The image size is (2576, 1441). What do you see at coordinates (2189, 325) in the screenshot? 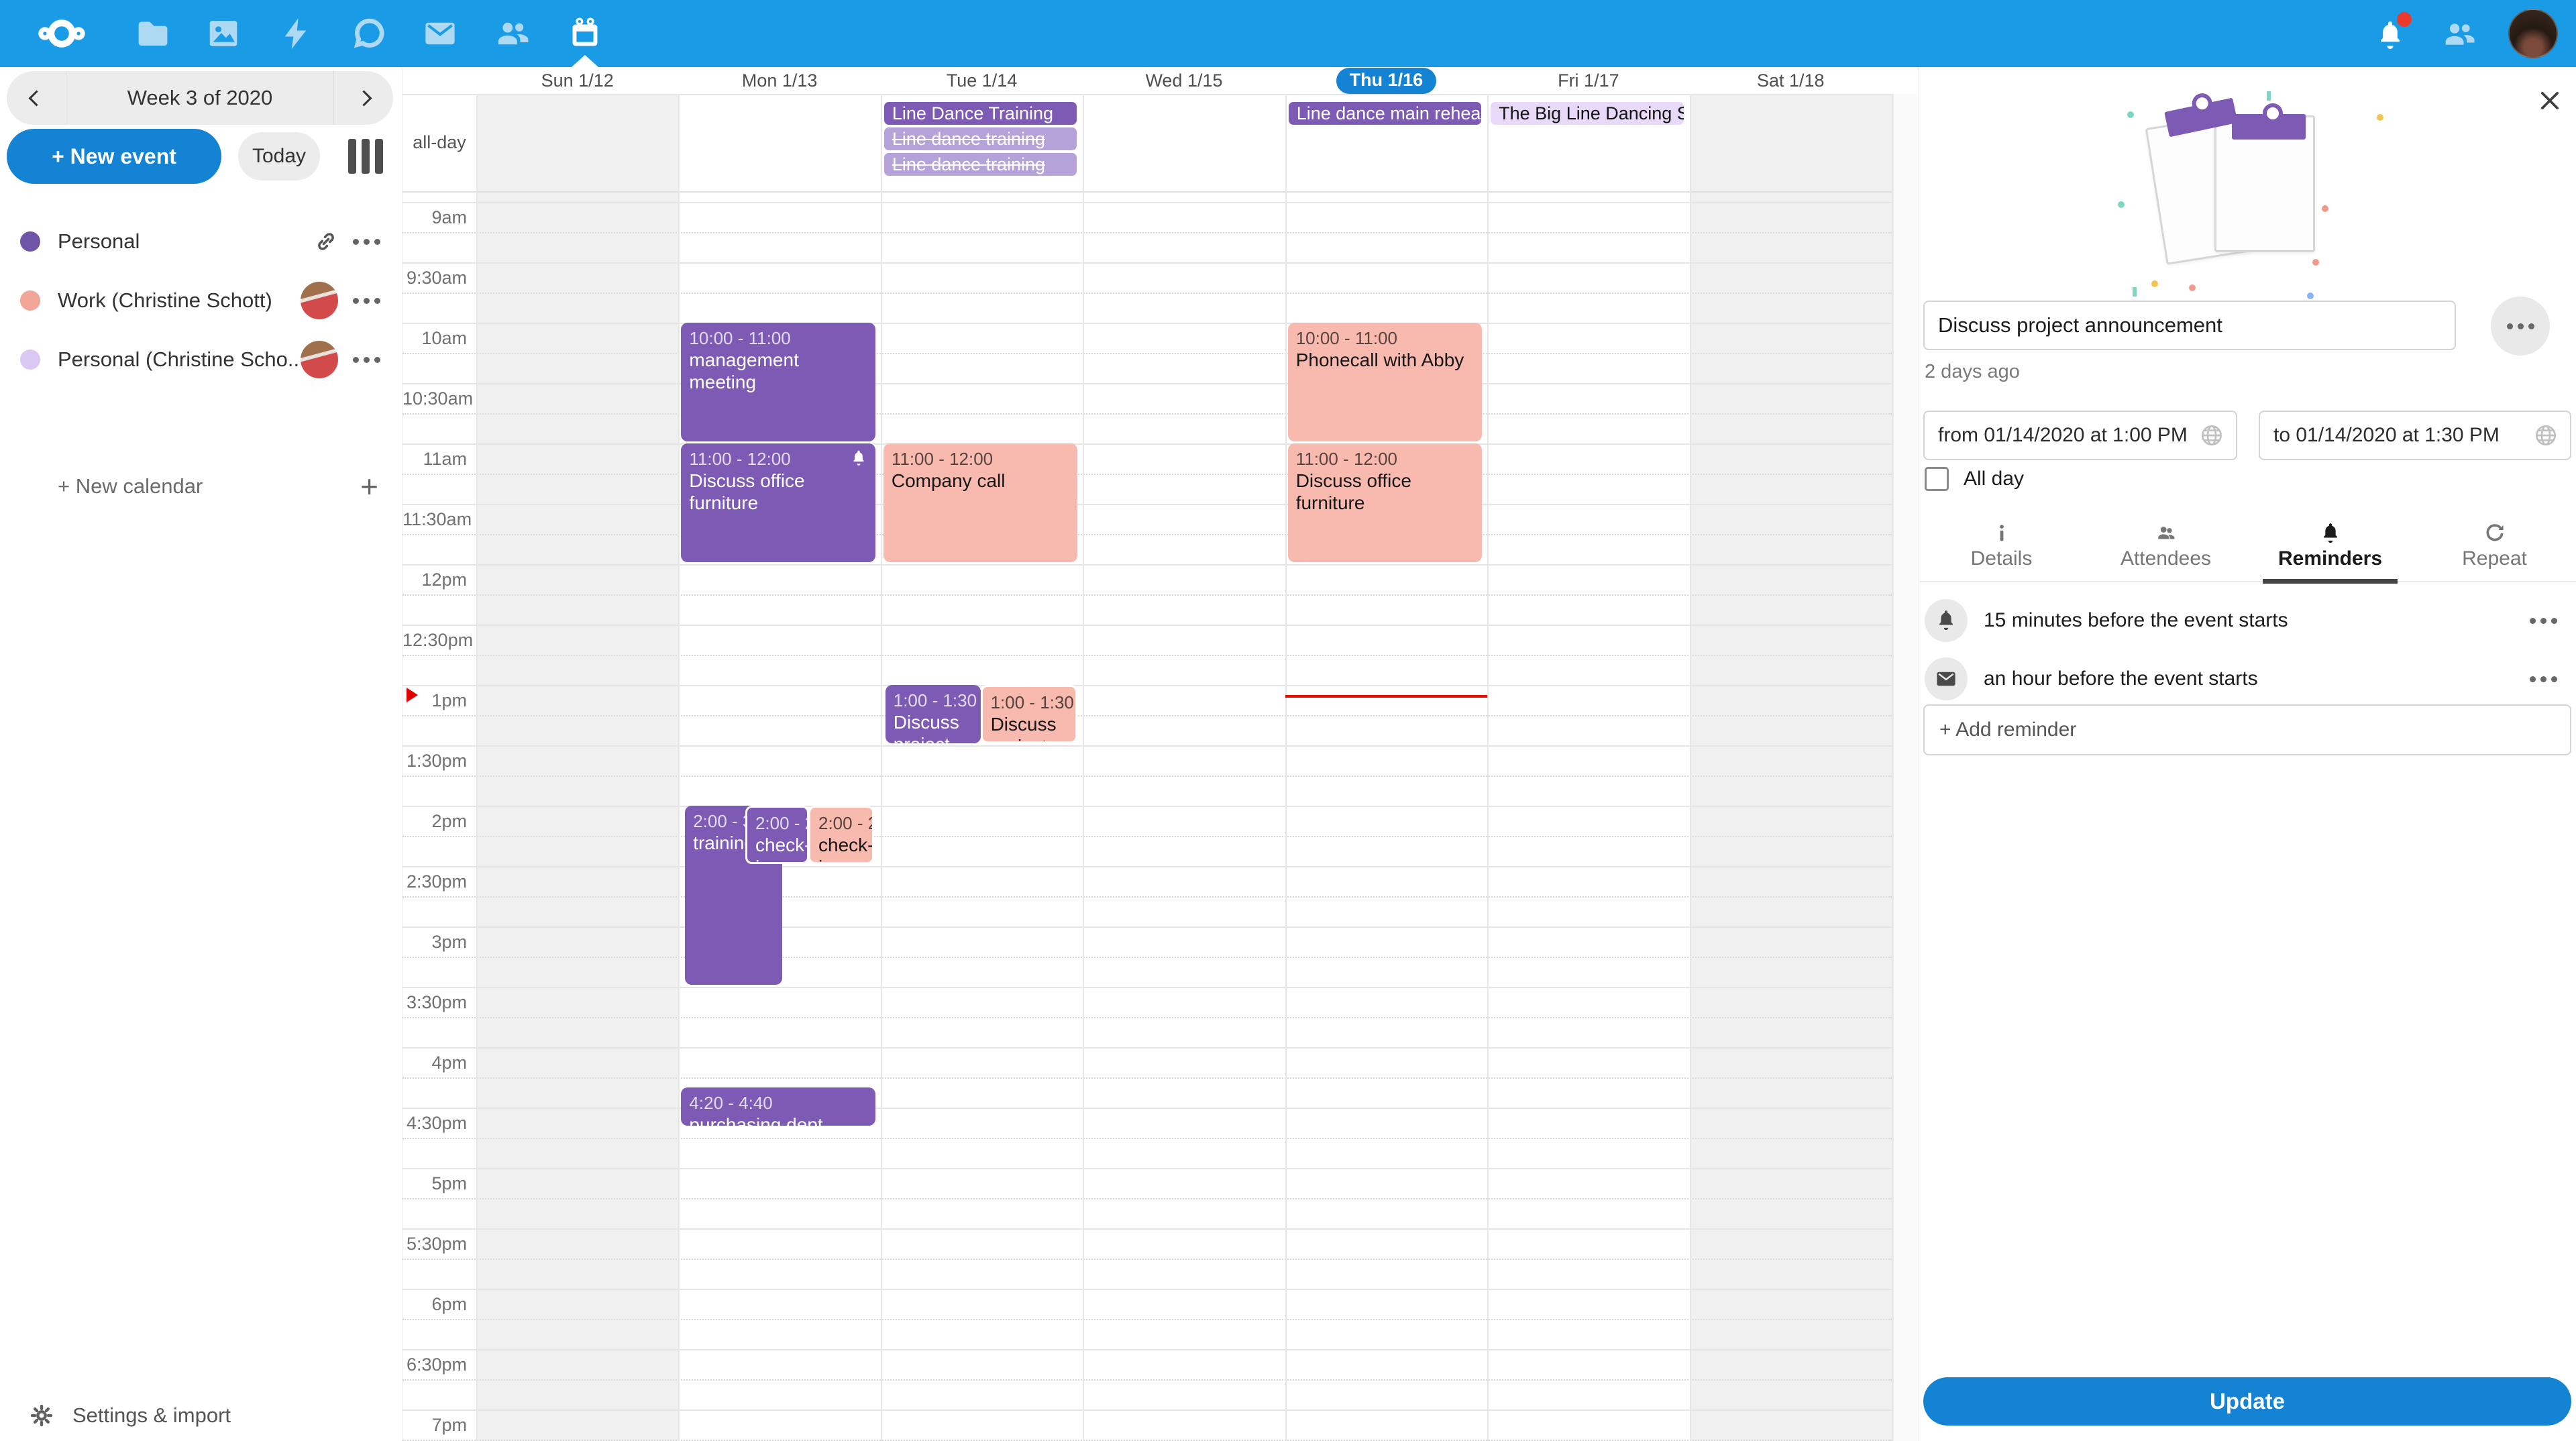
I see `event-title-input` at bounding box center [2189, 325].